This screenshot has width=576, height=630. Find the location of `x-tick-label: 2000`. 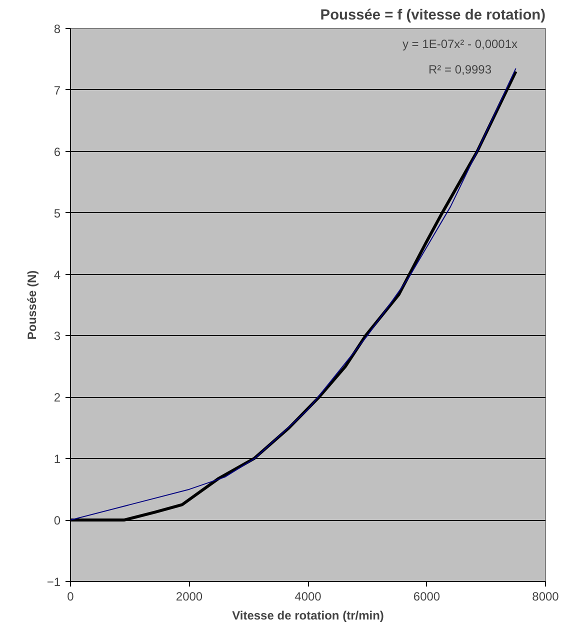

x-tick-label: 2000 is located at coordinates (189, 597).